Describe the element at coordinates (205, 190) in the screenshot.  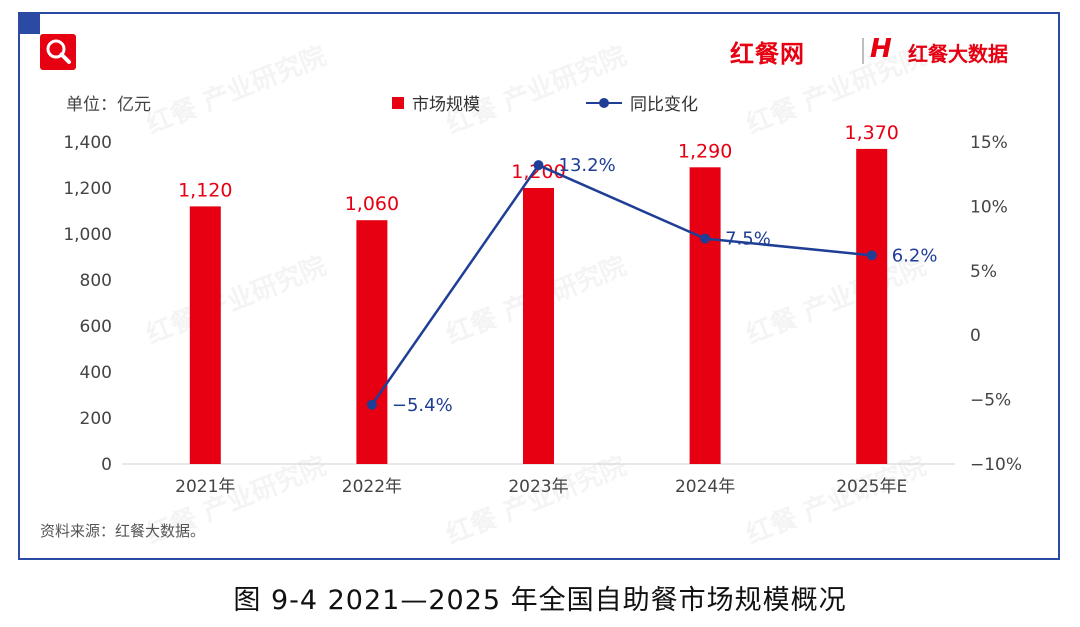
I see `bar-data-label: 1,120` at that location.